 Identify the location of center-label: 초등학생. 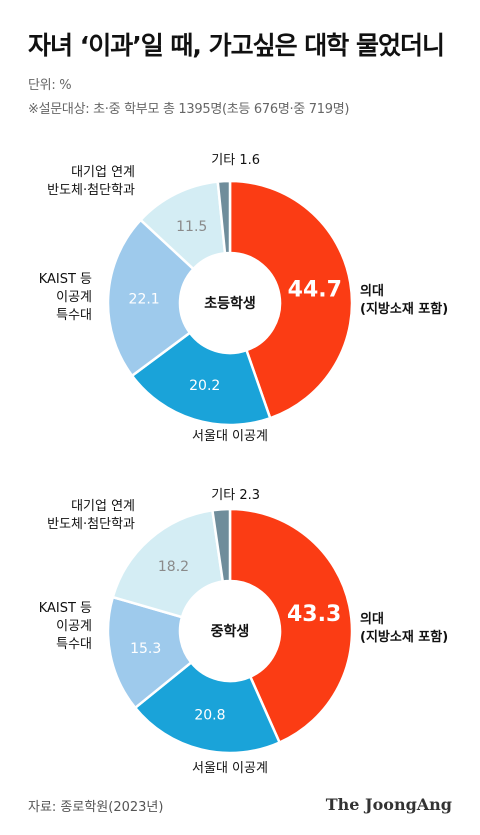
(230, 304).